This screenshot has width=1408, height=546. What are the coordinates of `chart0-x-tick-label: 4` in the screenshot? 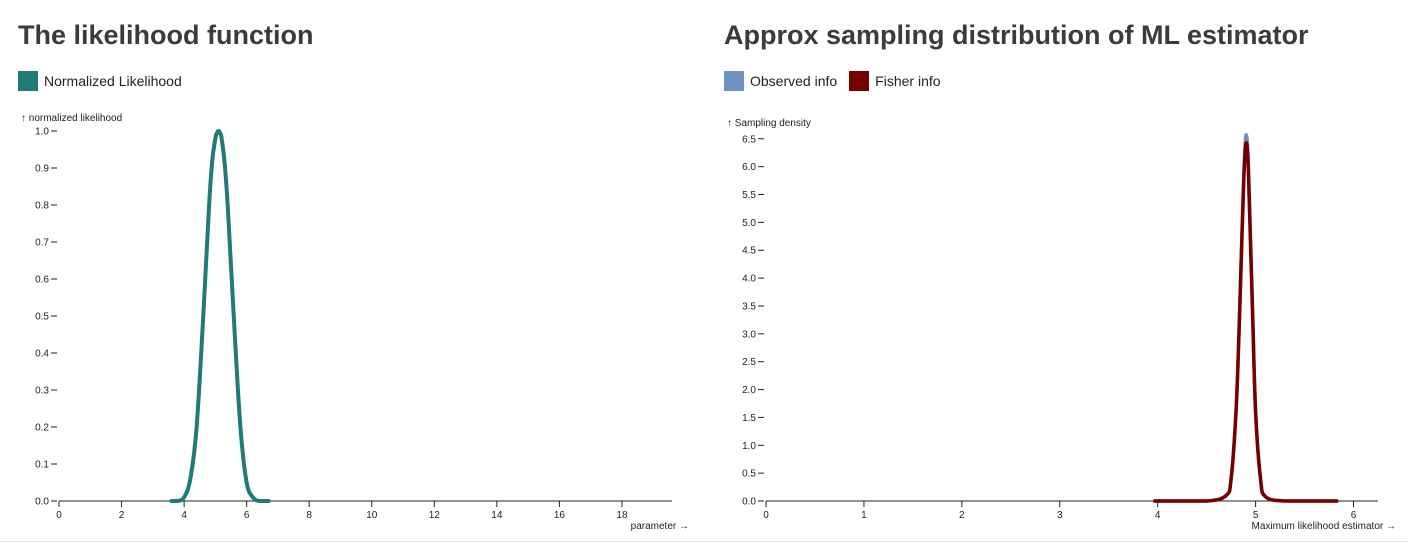 It's located at (184, 515).